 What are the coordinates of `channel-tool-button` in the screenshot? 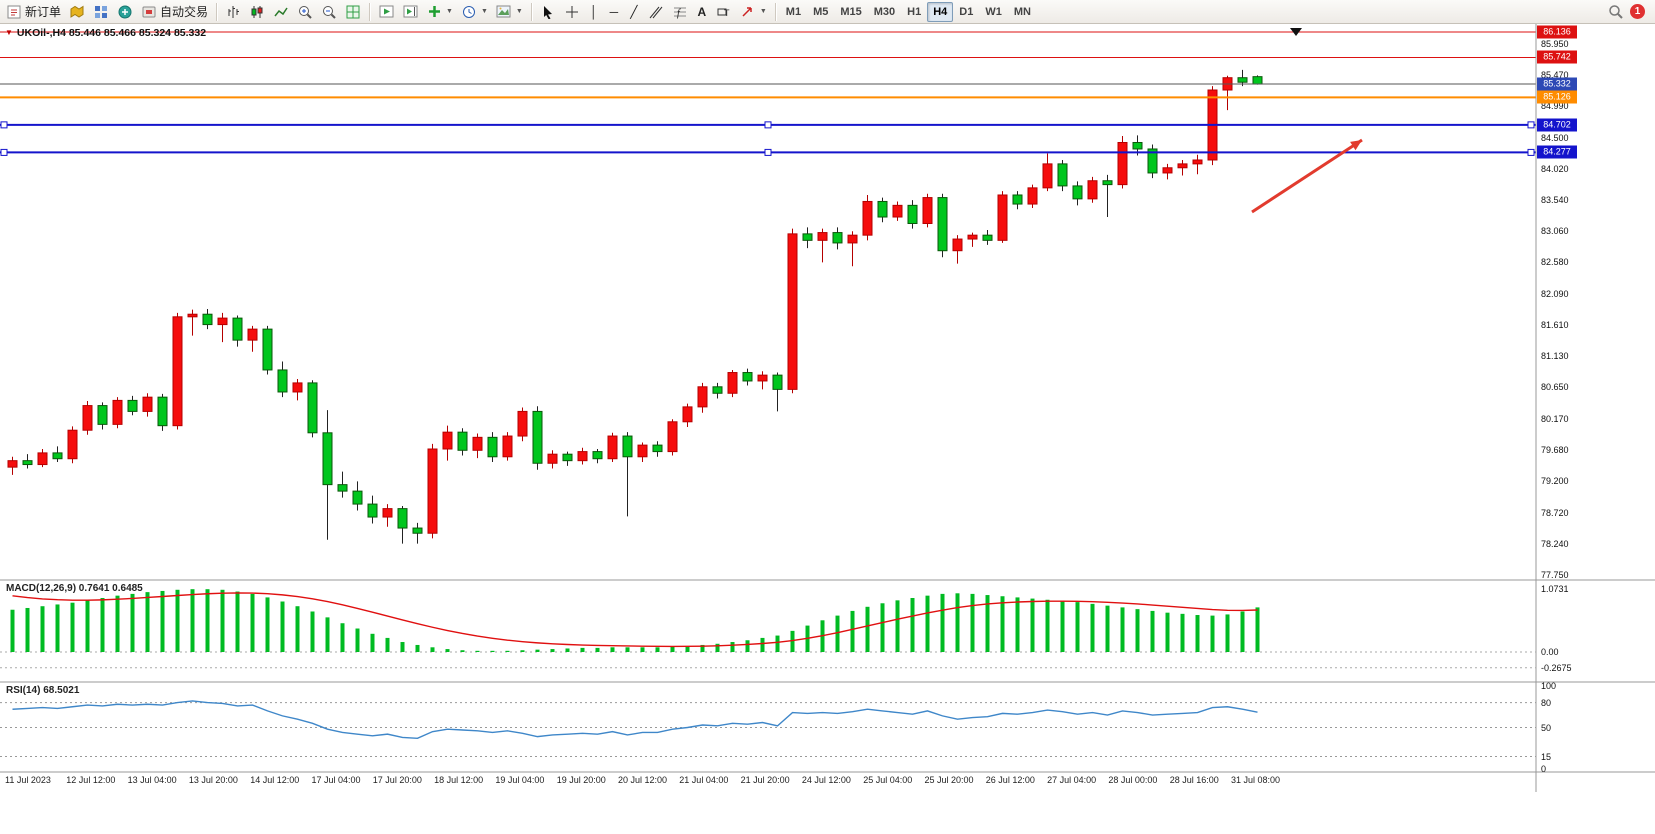 It's located at (656, 11).